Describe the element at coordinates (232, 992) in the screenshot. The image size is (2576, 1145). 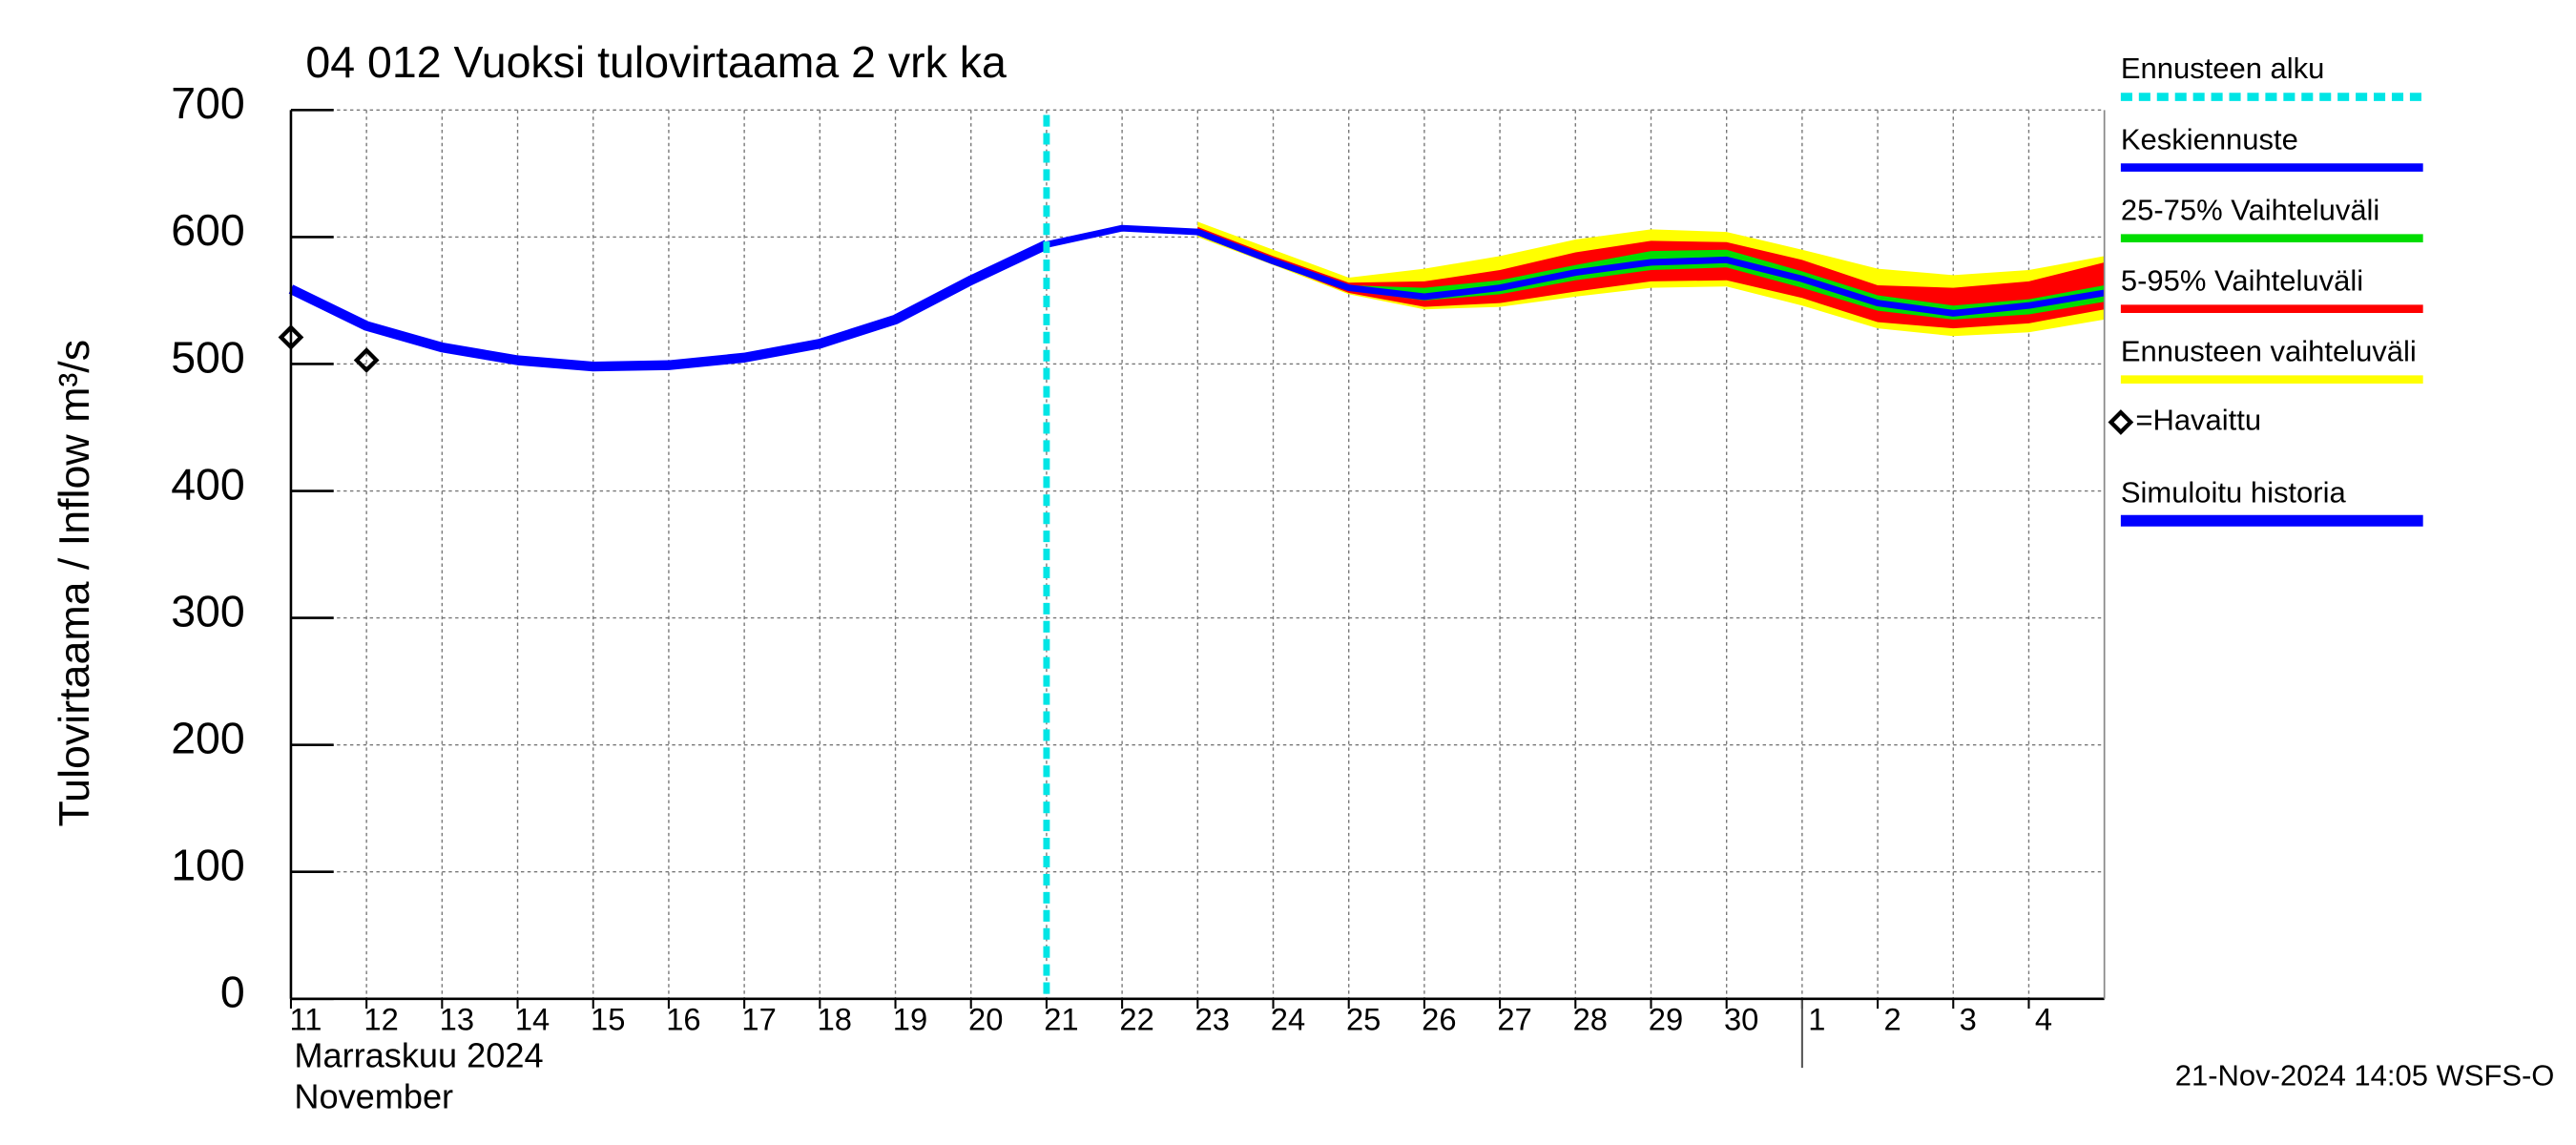
I see `y-tick-label: 0` at that location.